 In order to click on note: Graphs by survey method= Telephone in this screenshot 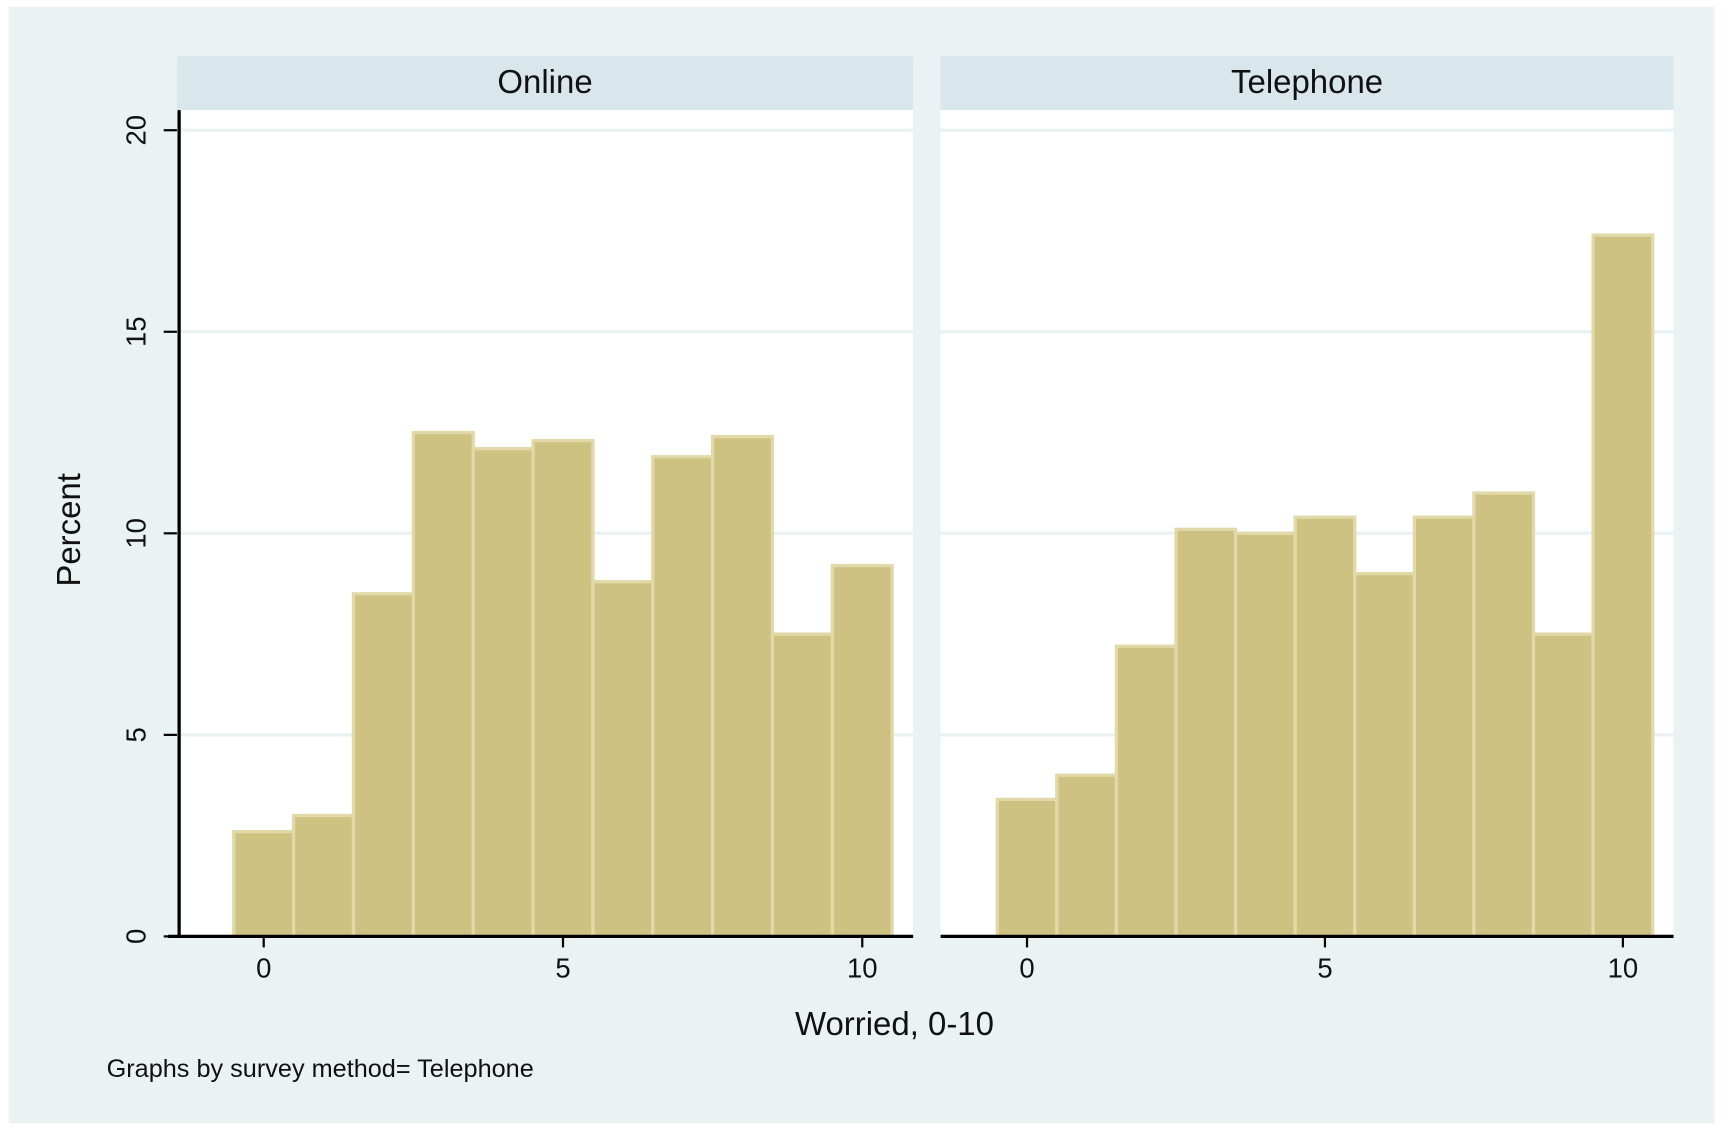, I will do `click(320, 1069)`.